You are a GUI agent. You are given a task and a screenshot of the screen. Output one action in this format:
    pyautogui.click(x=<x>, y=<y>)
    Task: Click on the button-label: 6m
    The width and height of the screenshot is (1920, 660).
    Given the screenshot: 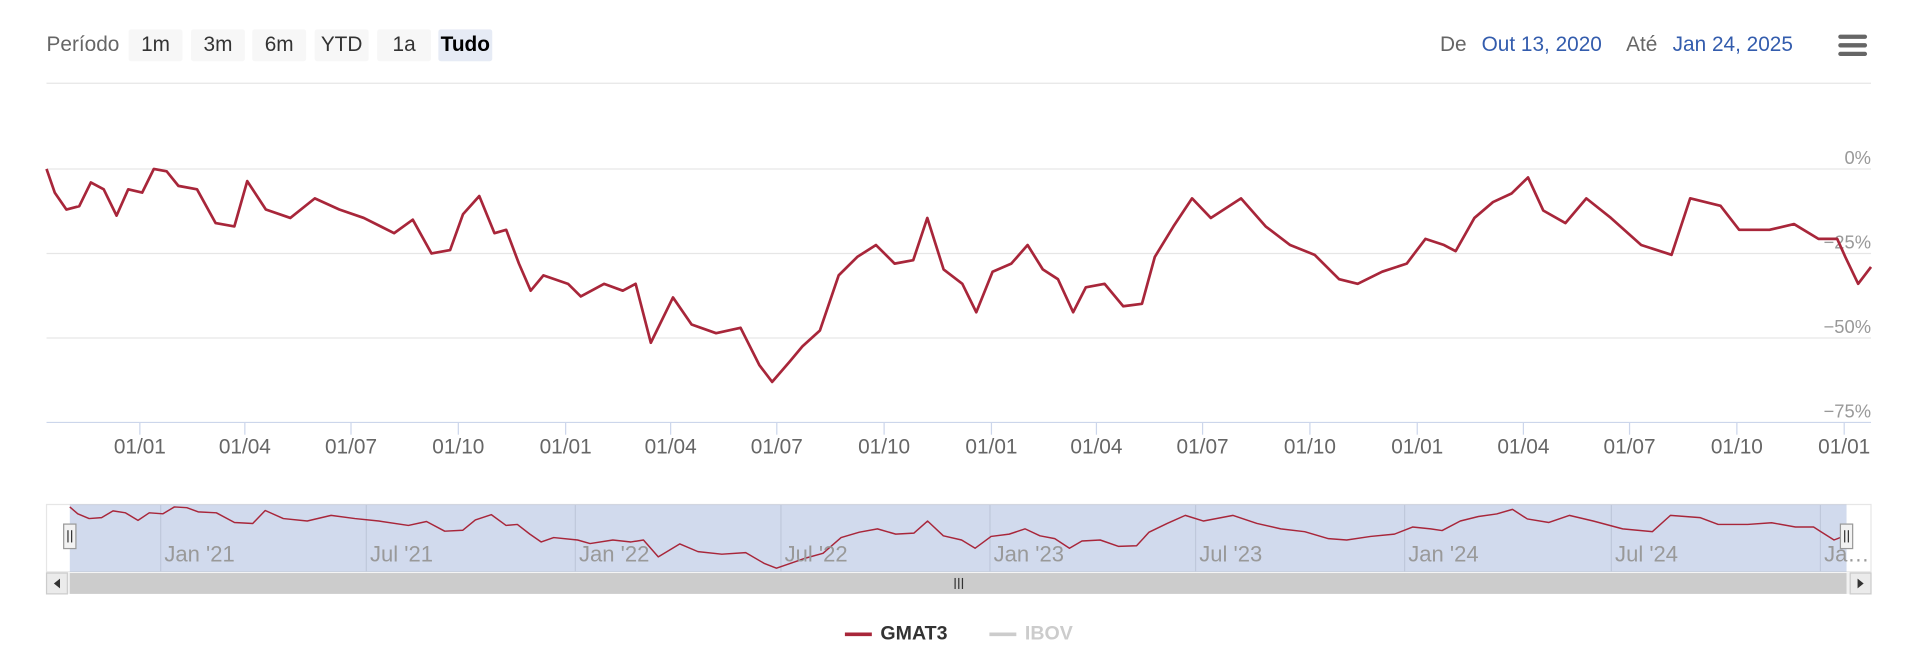 What is the action you would take?
    pyautogui.click(x=279, y=44)
    